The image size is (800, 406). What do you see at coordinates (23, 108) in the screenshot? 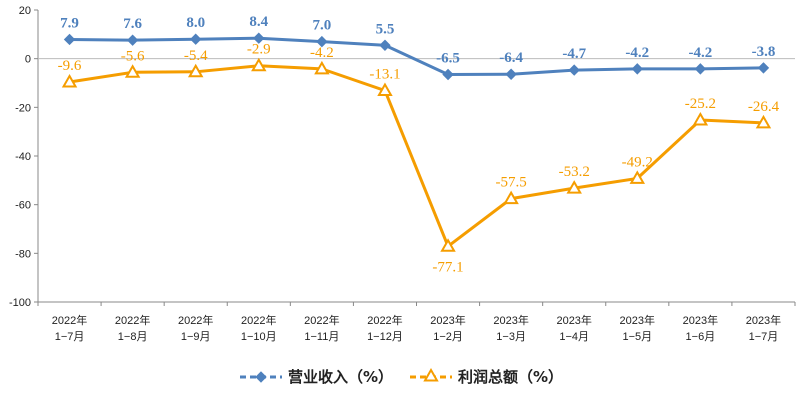
I see `y-tick-label: -20` at bounding box center [23, 108].